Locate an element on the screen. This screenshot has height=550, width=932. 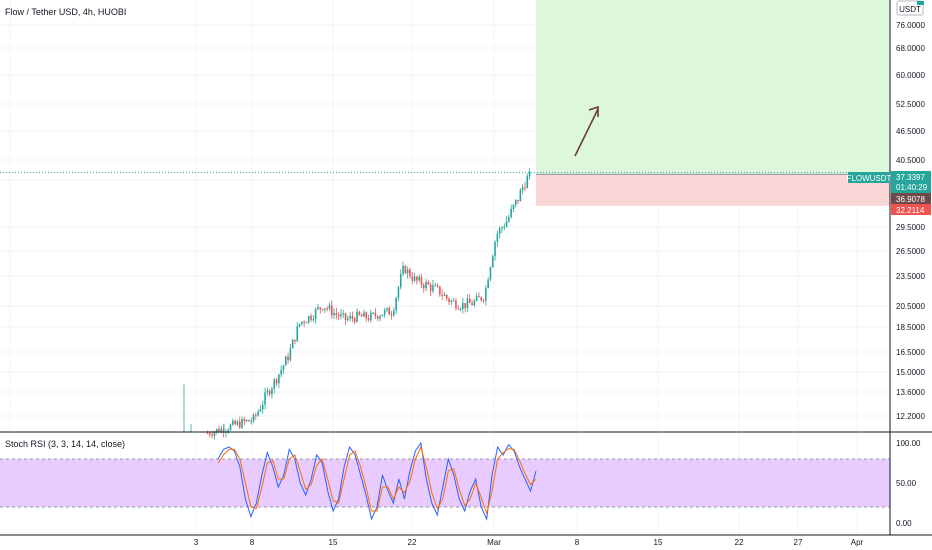
price-tick-label: 16.5000 is located at coordinates (910, 352).